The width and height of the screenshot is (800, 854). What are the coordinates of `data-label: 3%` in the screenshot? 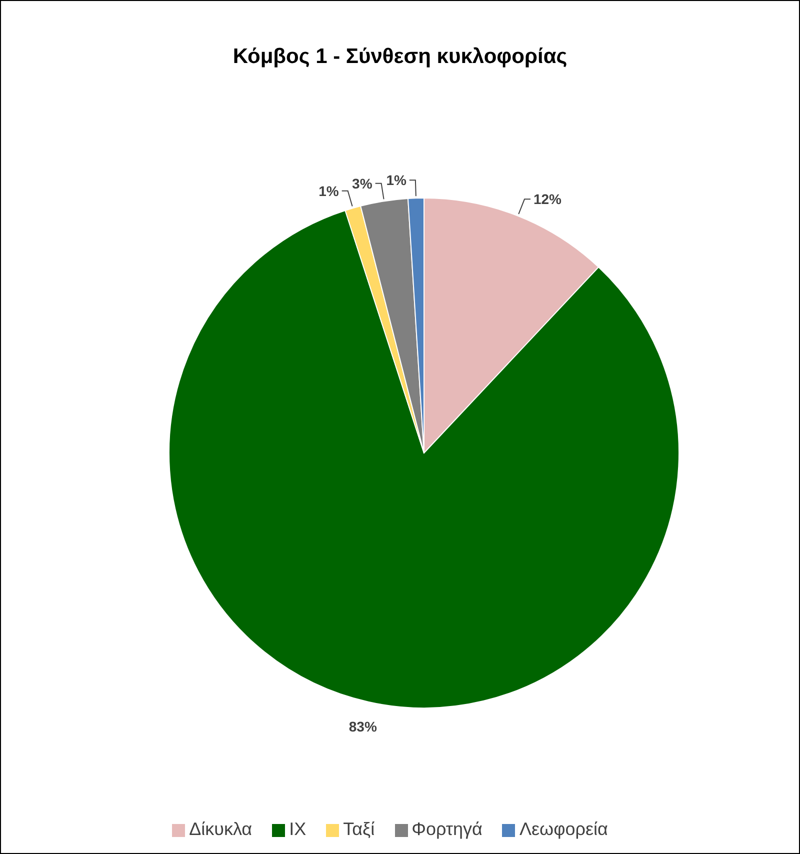 It's located at (362, 183).